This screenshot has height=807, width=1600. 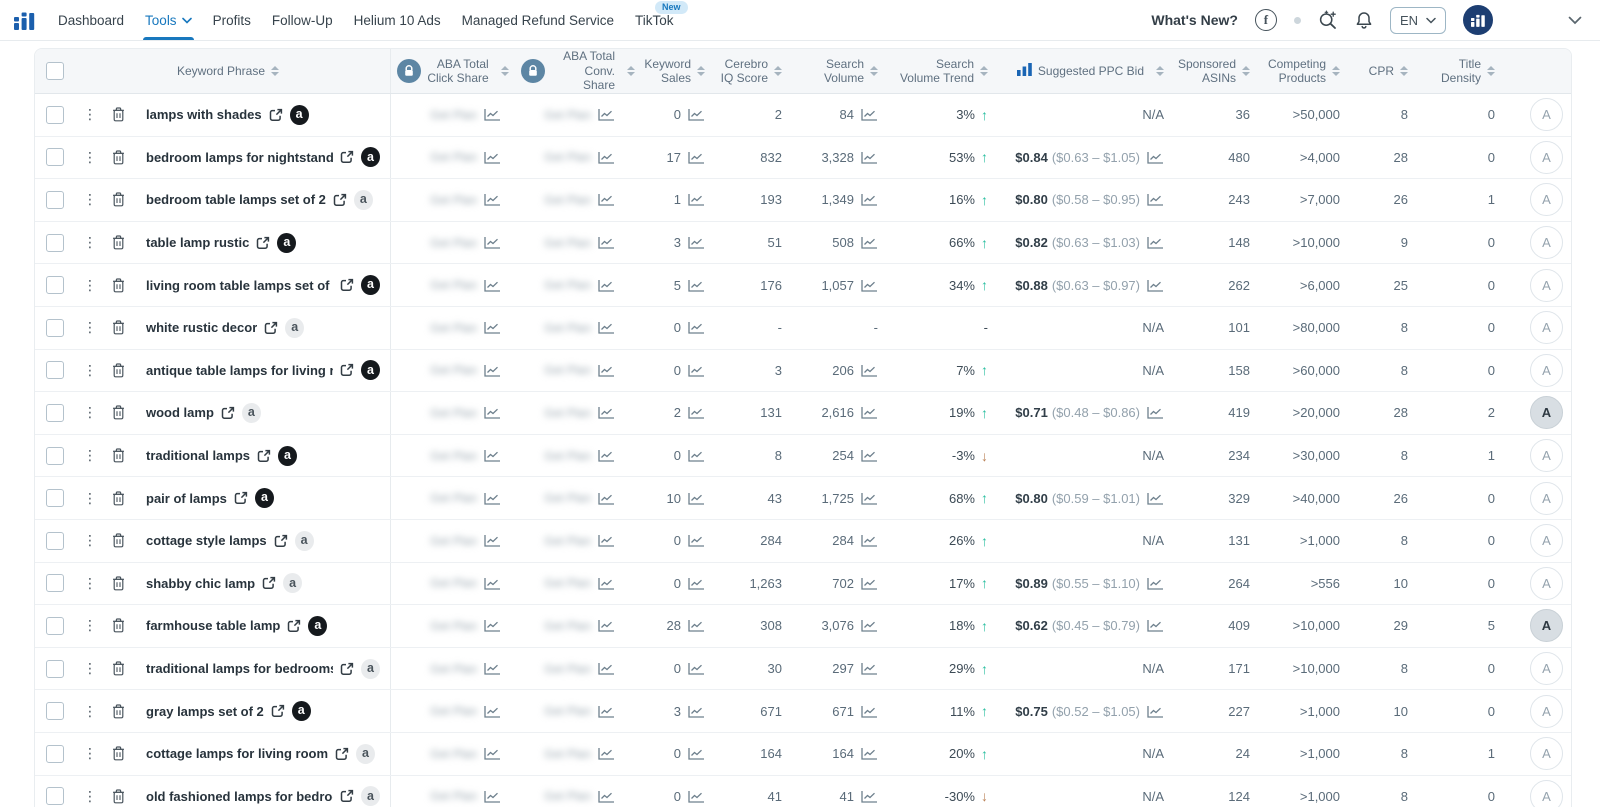 What do you see at coordinates (25, 20) in the screenshot?
I see `helium10-logo-icon` at bounding box center [25, 20].